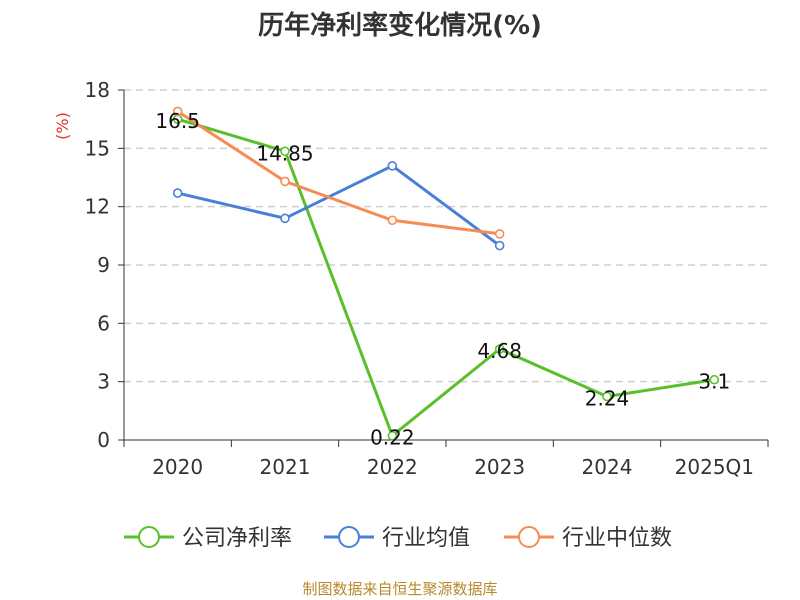 The width and height of the screenshot is (800, 600). What do you see at coordinates (103, 265) in the screenshot?
I see `y-tick-label: 9` at bounding box center [103, 265].